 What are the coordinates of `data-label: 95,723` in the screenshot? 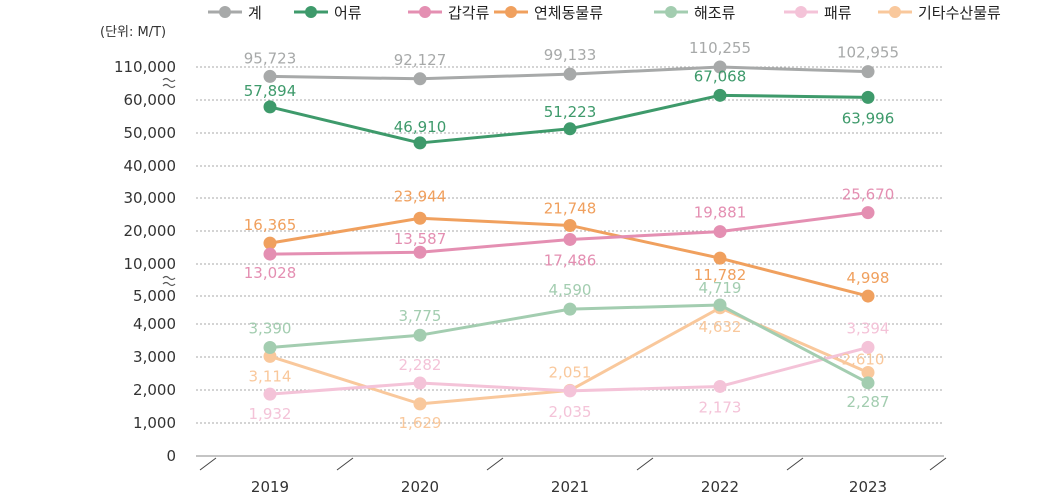 It's located at (270, 58).